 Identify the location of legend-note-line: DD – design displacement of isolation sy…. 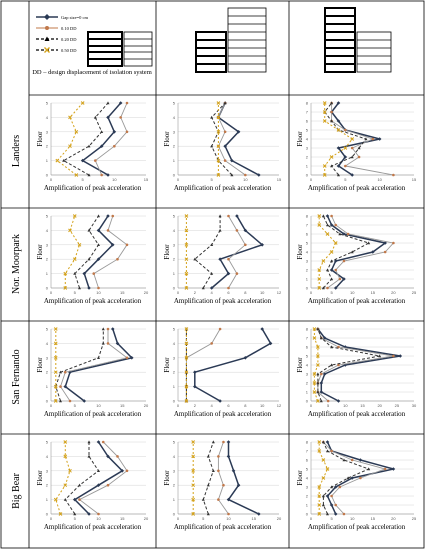
(92, 72).